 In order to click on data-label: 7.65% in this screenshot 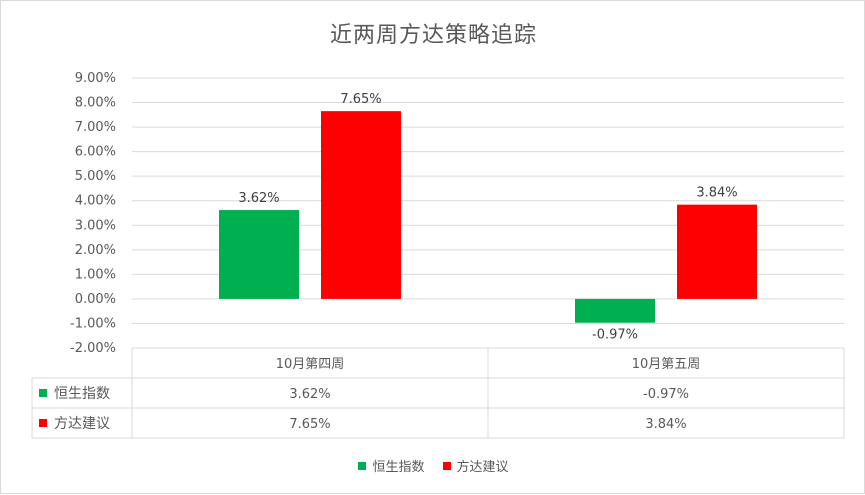, I will do `click(360, 99)`.